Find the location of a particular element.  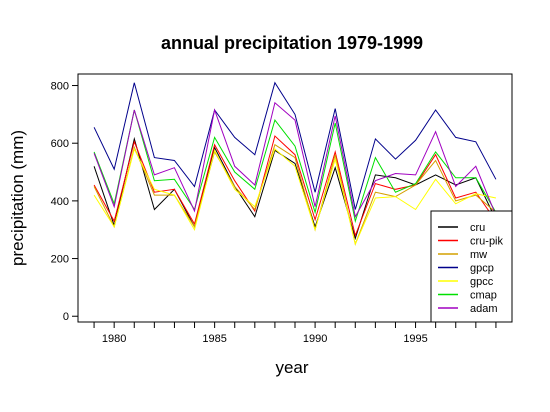

legend-label: cru-pik is located at coordinates (487, 242).